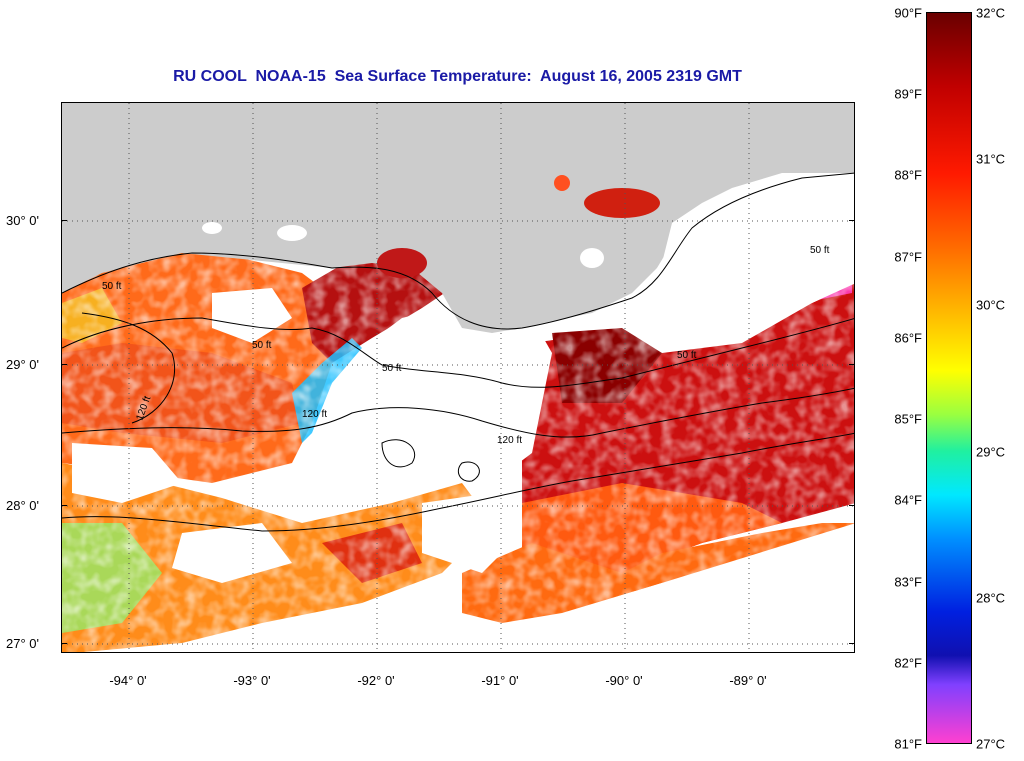  I want to click on no-data-west, so click(252, 315).